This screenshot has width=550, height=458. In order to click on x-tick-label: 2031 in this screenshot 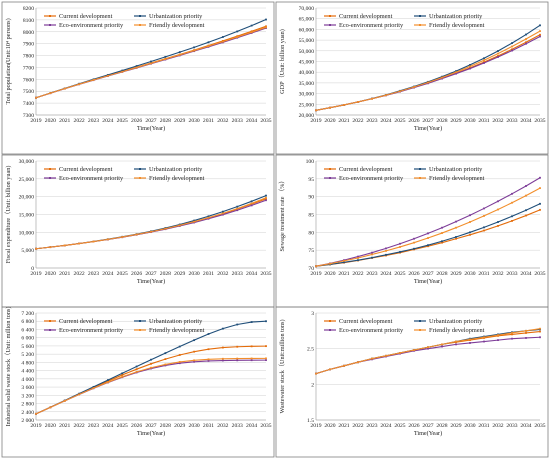, I will do `click(208, 274)`.